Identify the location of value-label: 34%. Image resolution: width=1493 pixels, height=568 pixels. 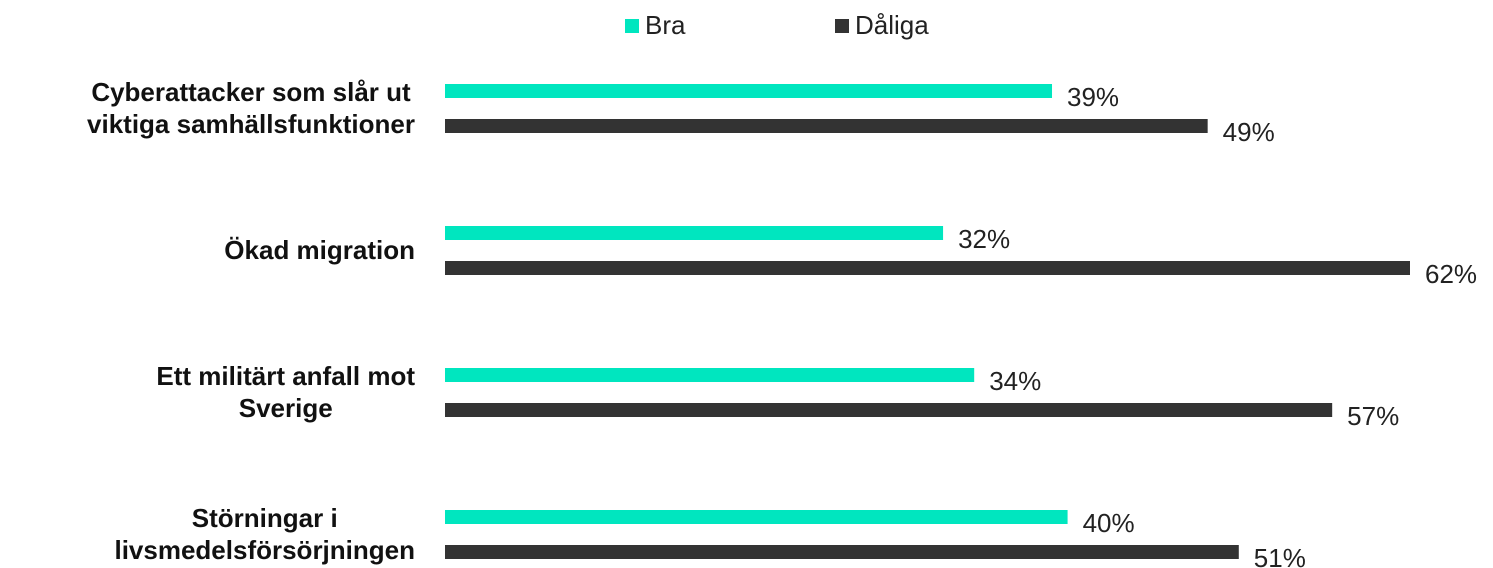
(1015, 381).